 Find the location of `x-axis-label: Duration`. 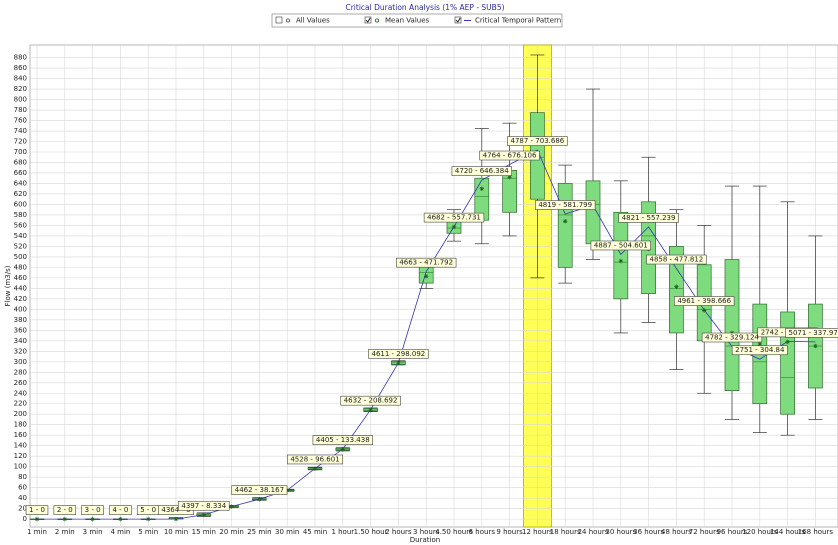

x-axis-label: Duration is located at coordinates (425, 540).